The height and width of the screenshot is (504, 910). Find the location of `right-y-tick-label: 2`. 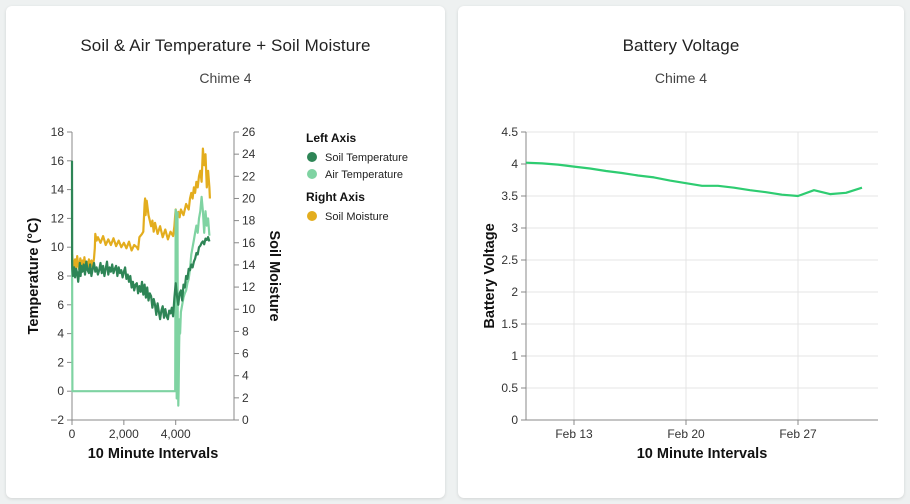

right-y-tick-label: 2 is located at coordinates (245, 398).